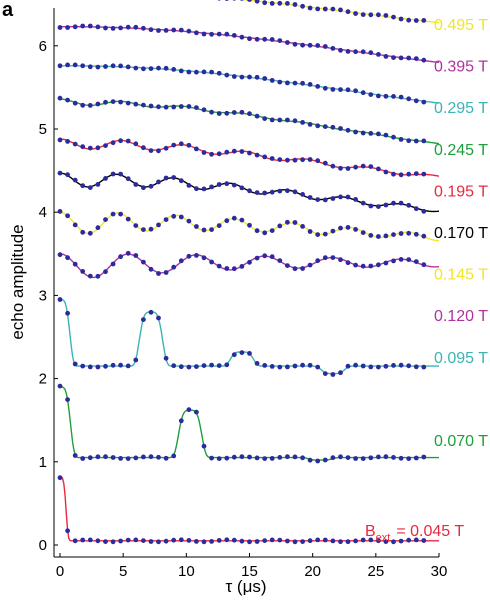  What do you see at coordinates (43, 129) in the screenshot?
I see `y-tick-label: 5` at bounding box center [43, 129].